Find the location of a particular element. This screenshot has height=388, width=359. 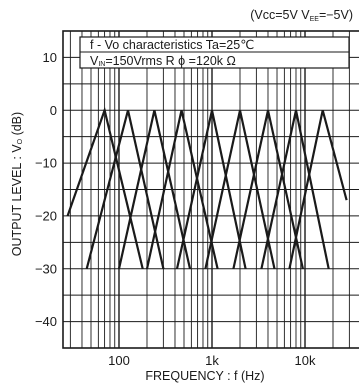

x-tick-label: 100 is located at coordinates (119, 360).